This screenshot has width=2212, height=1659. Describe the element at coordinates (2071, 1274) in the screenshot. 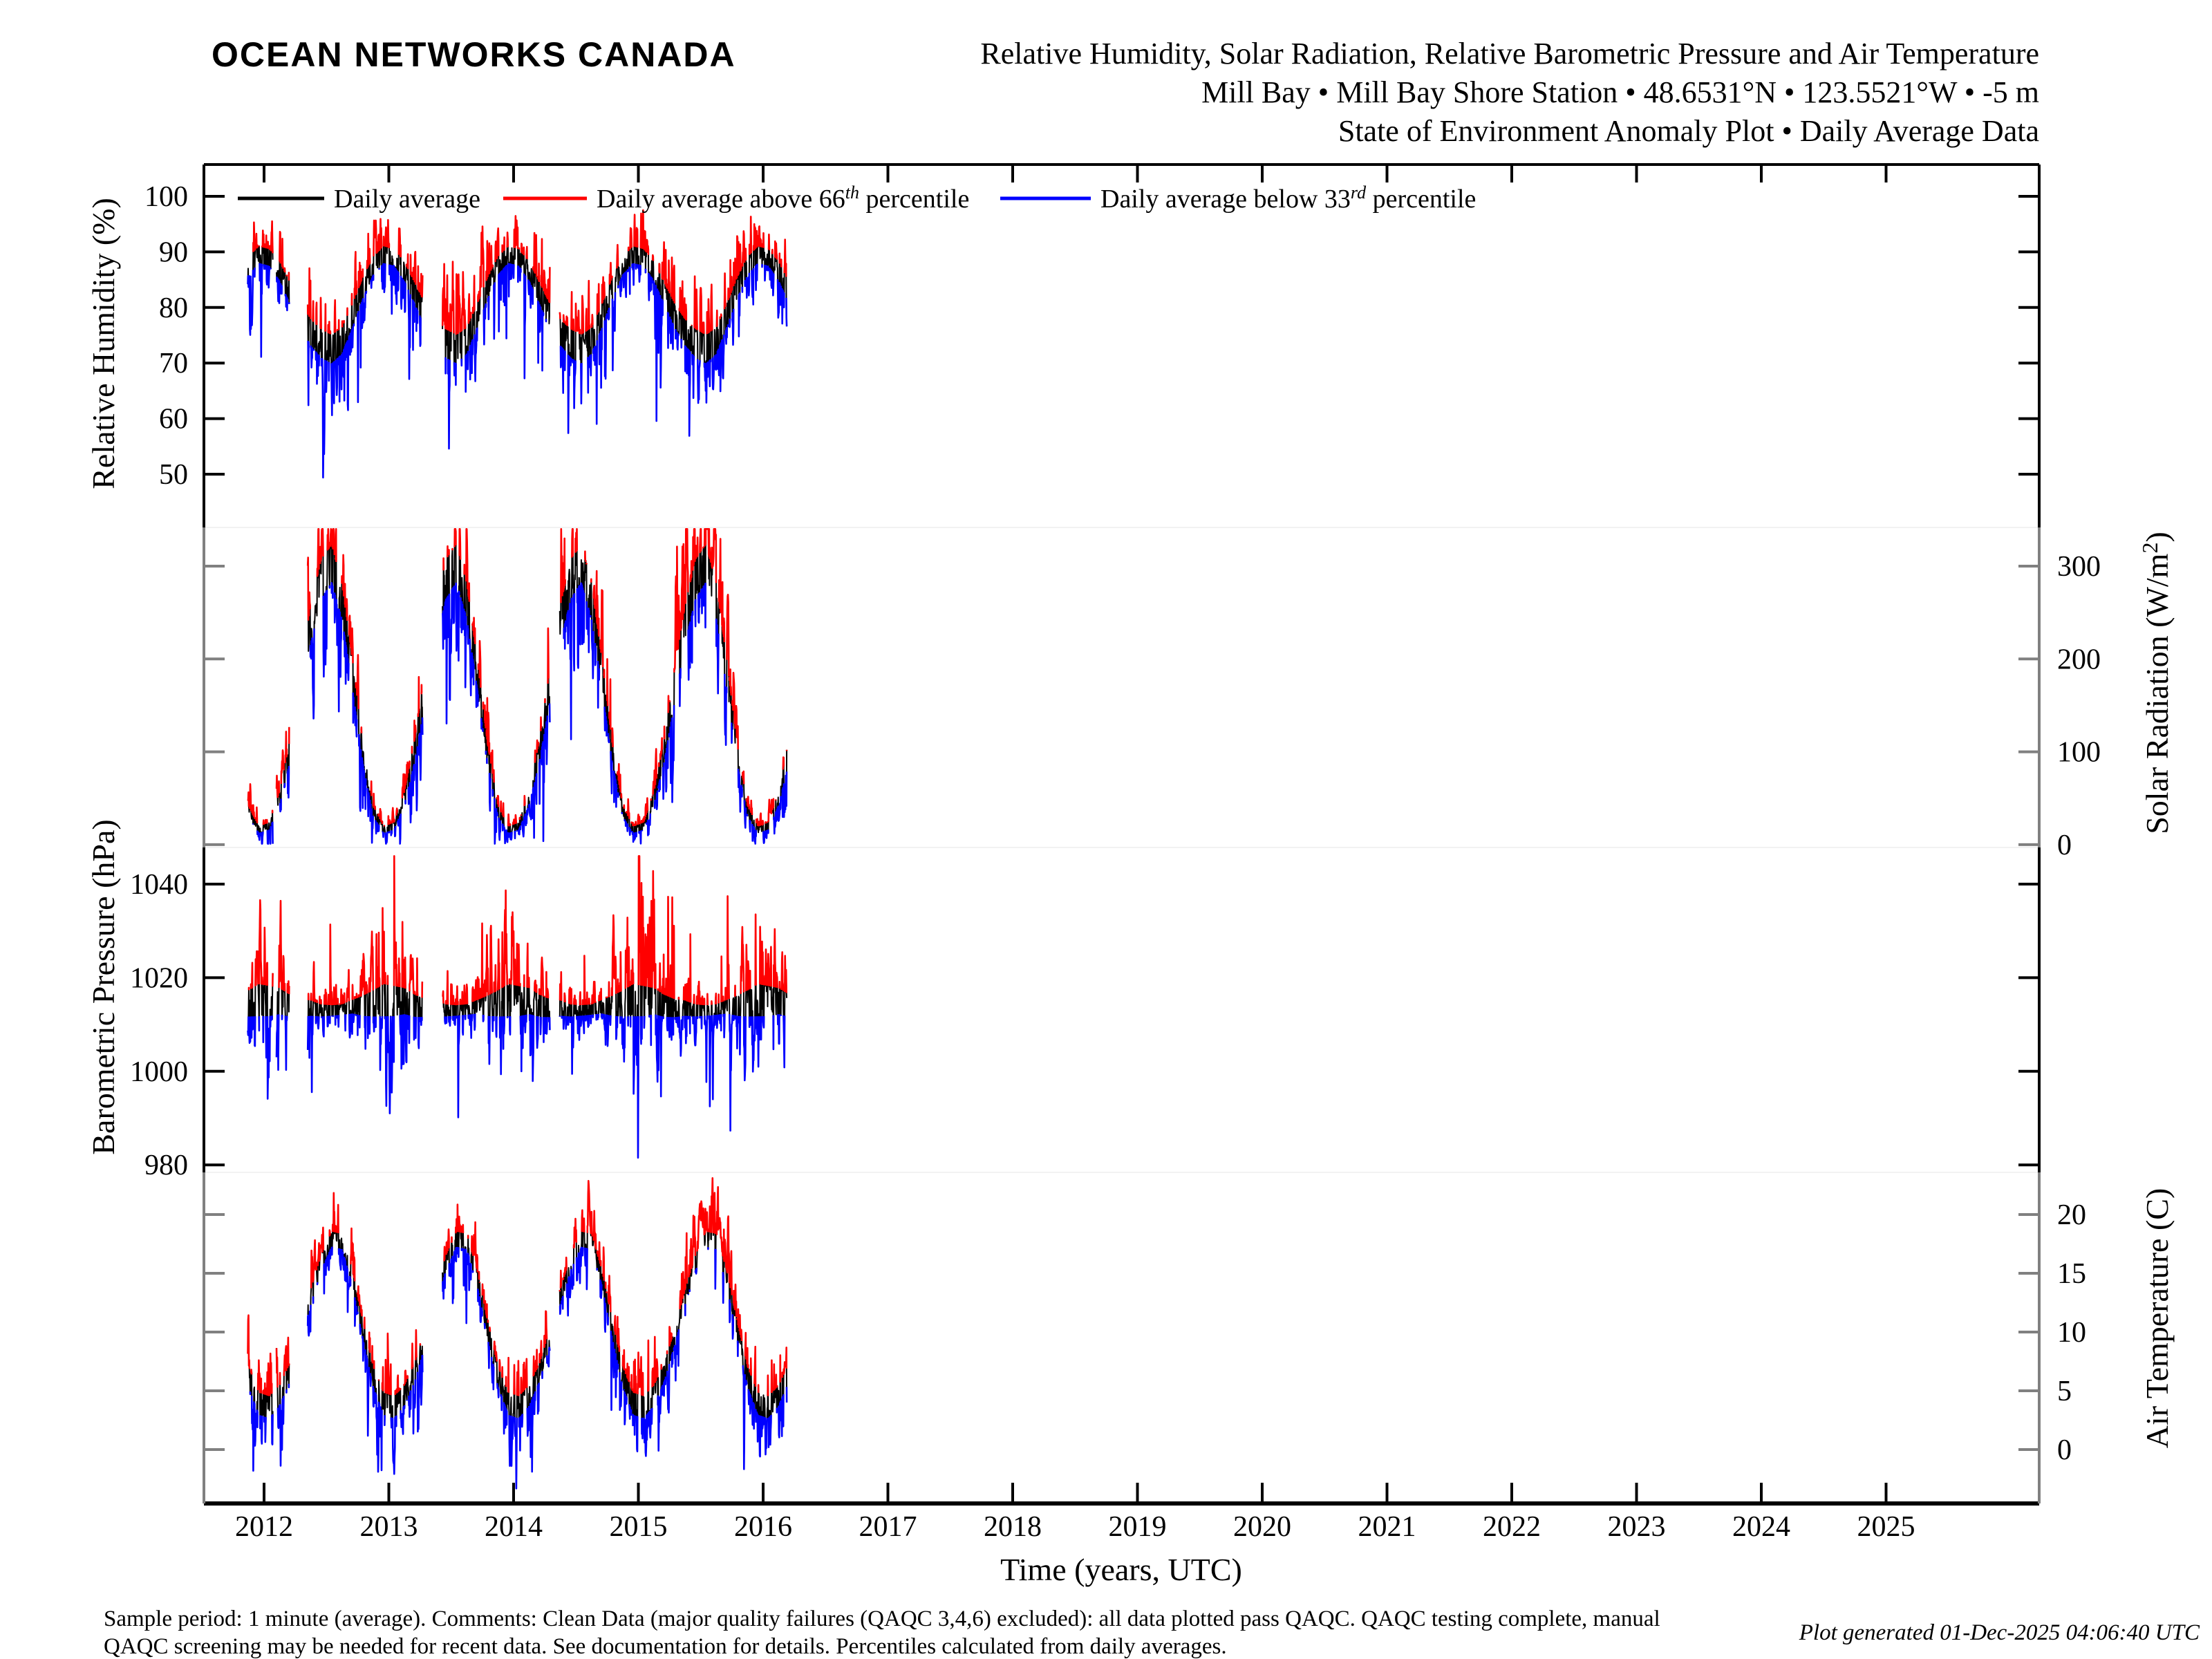

I see `y-tick-label-temperature: 15` at that location.